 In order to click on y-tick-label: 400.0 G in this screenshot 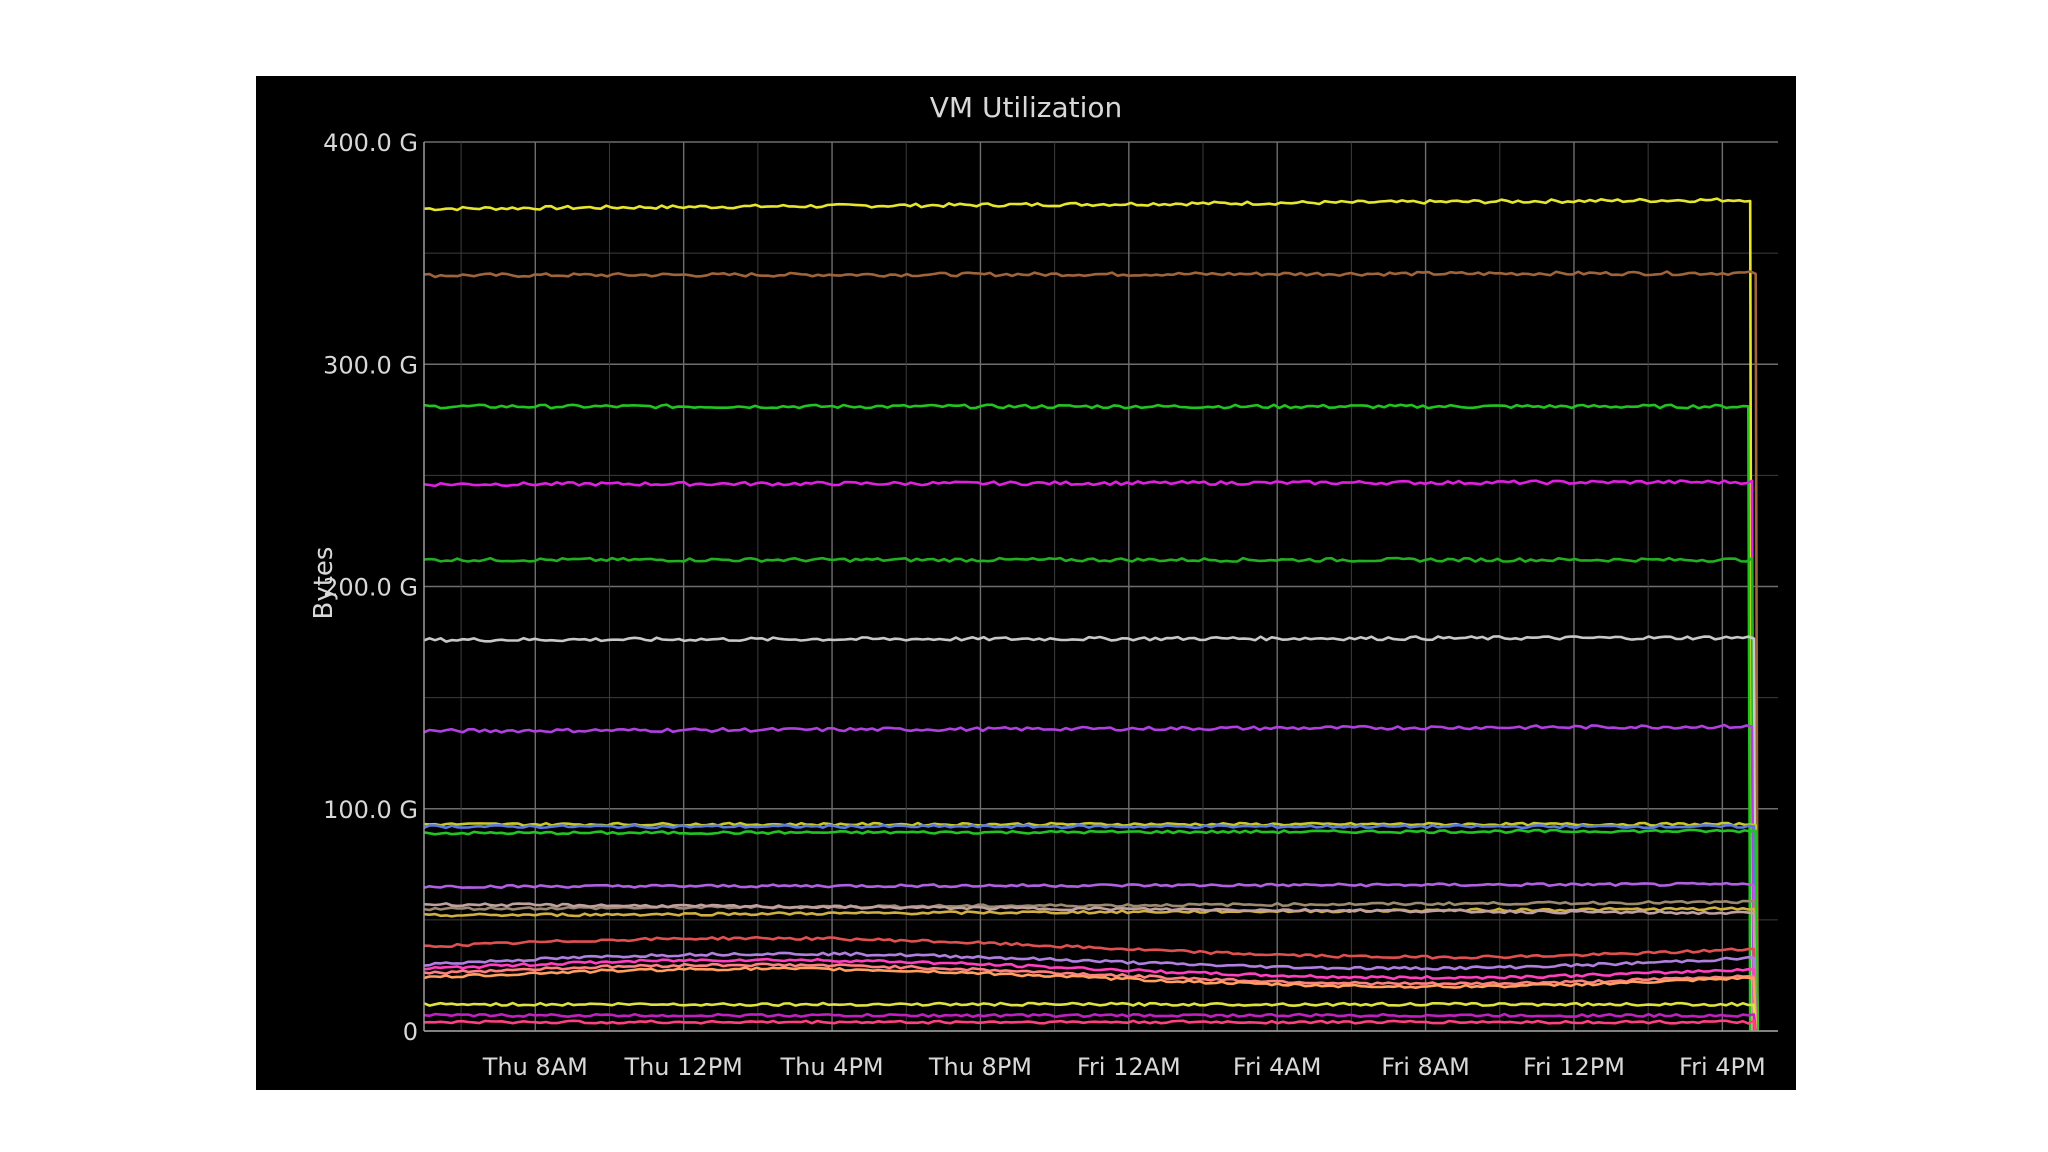, I will do `click(370, 143)`.